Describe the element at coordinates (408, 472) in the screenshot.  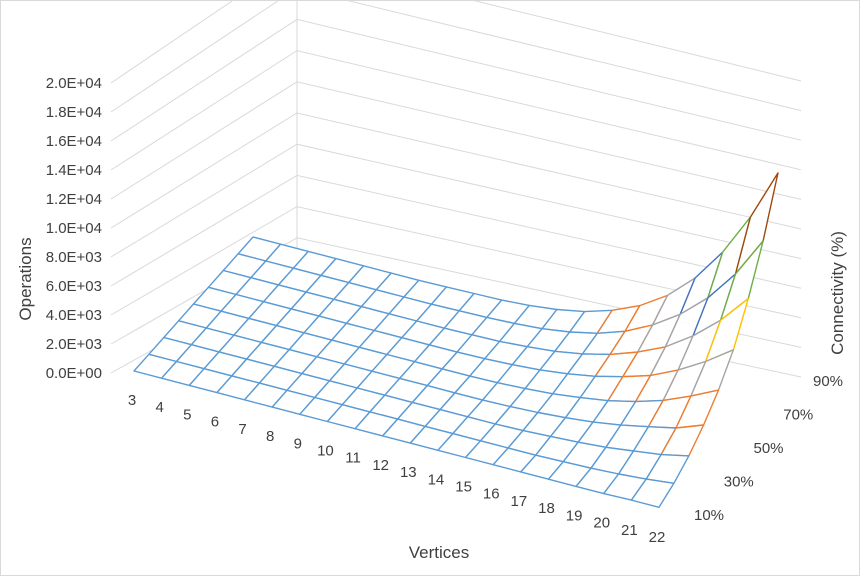
I see `x-tick-label: 13` at that location.